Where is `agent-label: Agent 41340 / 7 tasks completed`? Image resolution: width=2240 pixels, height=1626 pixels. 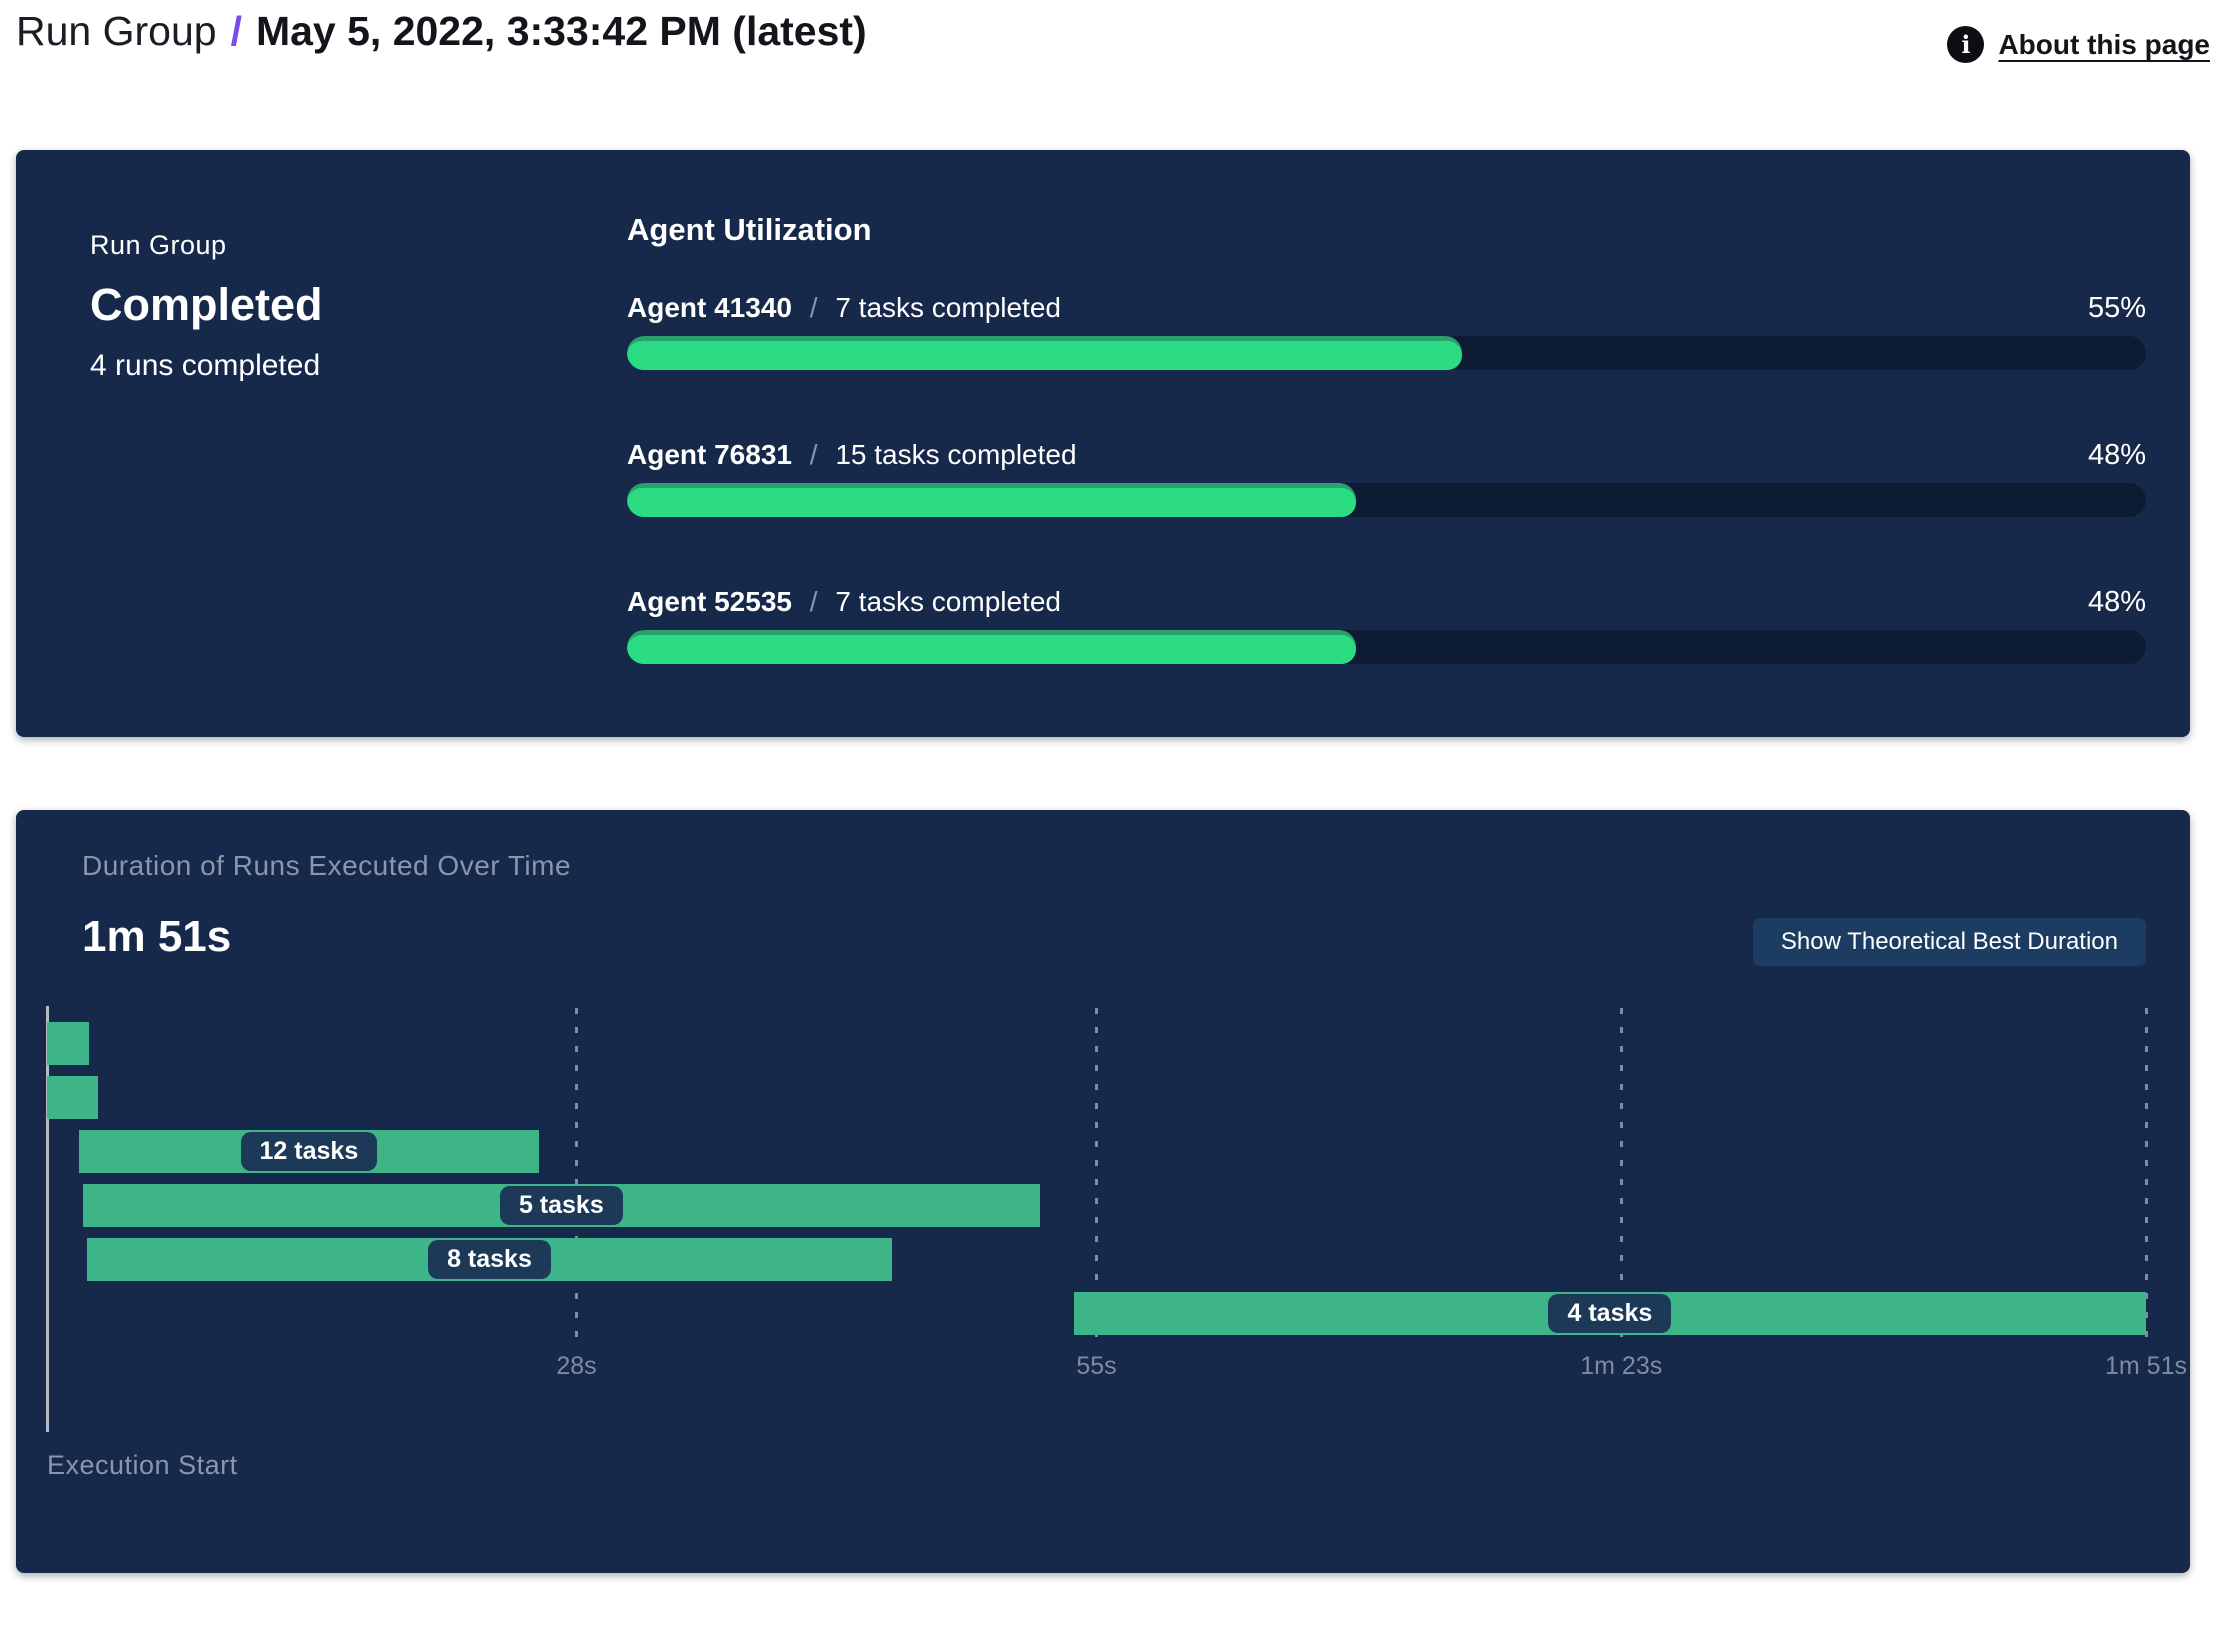 agent-label: Agent 41340 / 7 tasks completed is located at coordinates (844, 308).